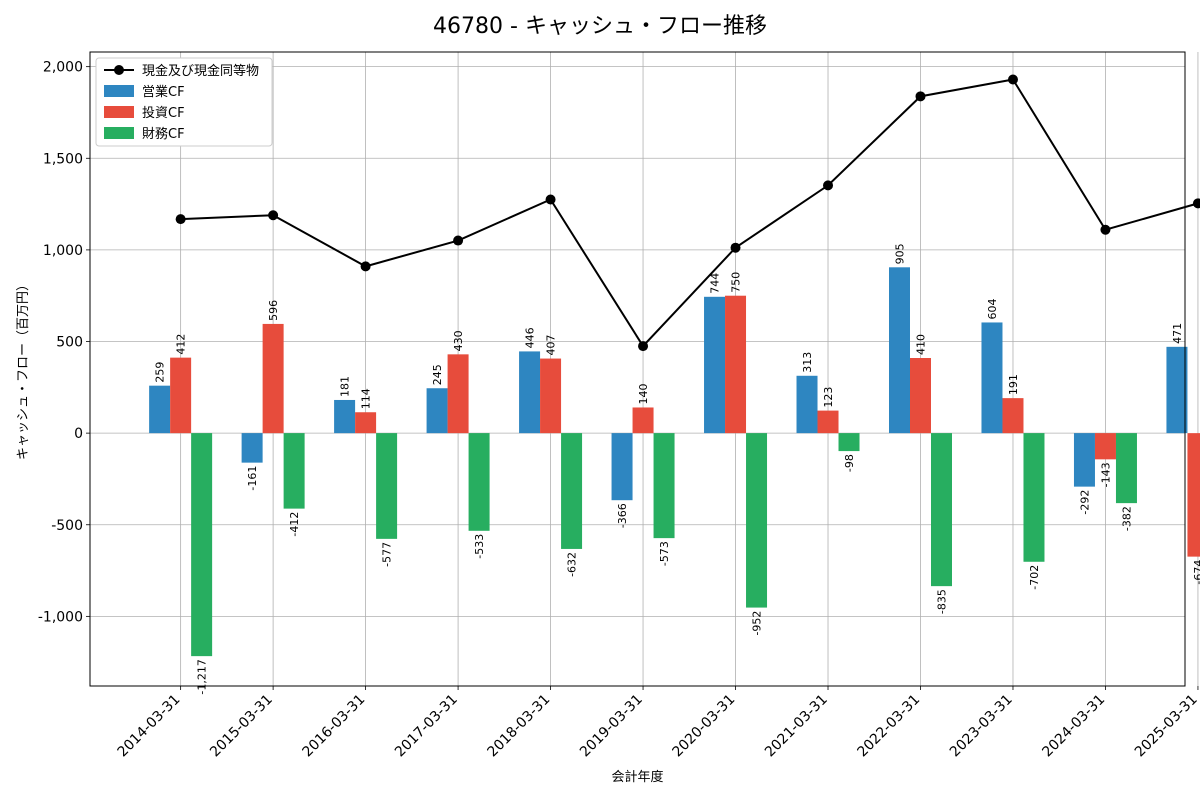 The width and height of the screenshot is (1200, 800). What do you see at coordinates (643, 393) in the screenshot?
I see `bar-value-label: 140` at bounding box center [643, 393].